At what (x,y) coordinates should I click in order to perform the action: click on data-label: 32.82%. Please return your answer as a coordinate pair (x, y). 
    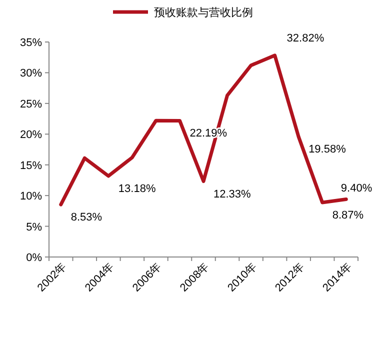
    Looking at the image, I should click on (305, 38).